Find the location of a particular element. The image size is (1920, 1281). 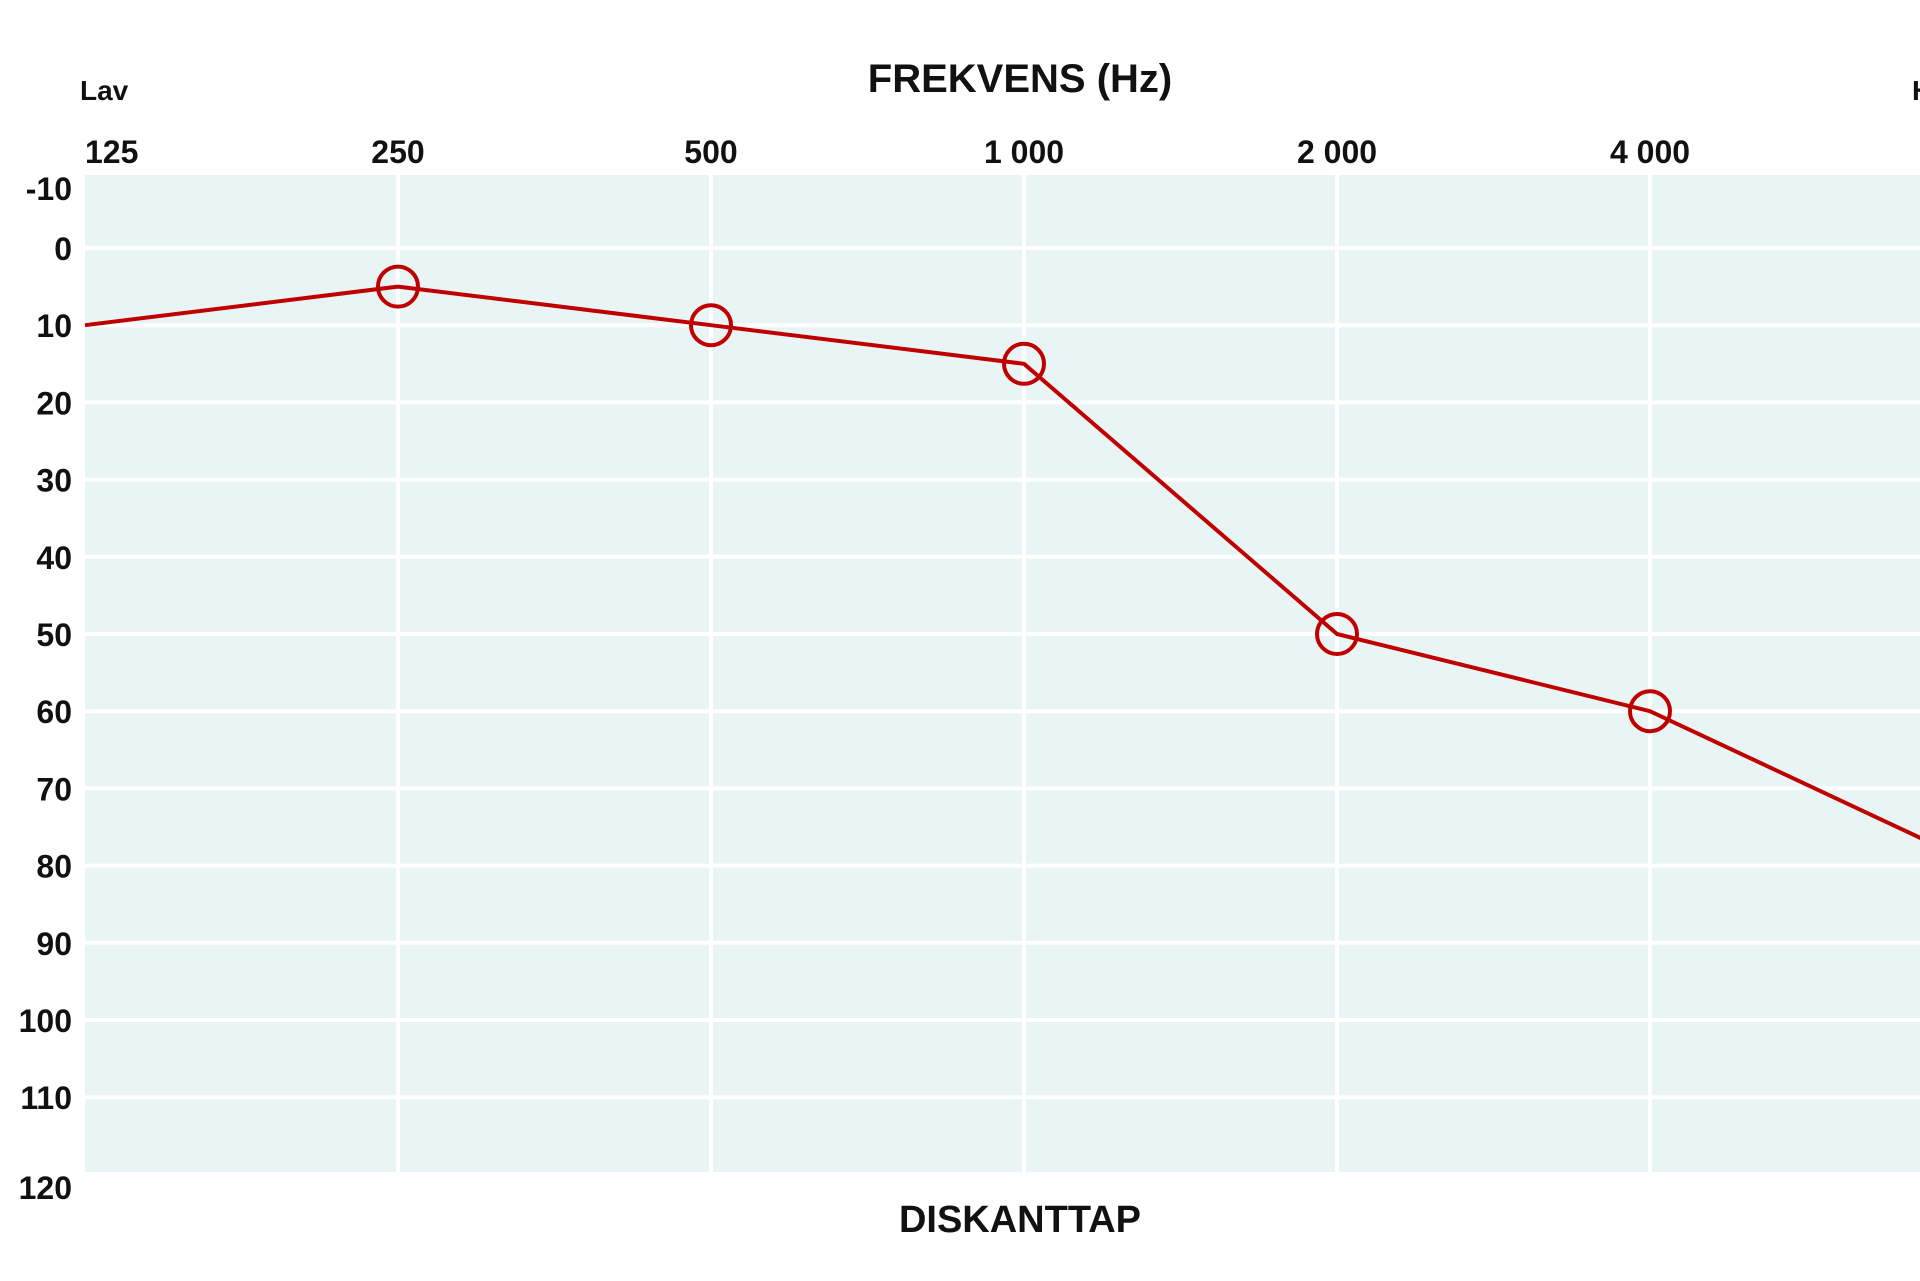

x-tick-label: 1 000 is located at coordinates (1024, 152).